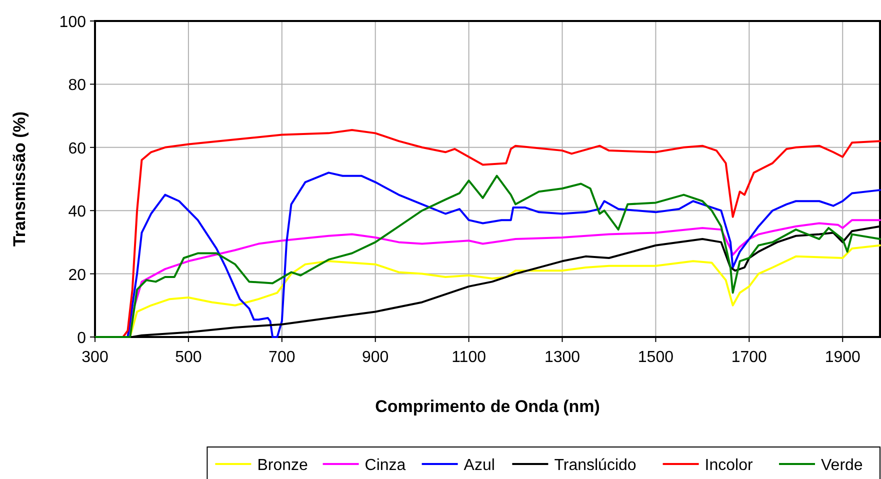  I want to click on legend-label: Azul, so click(479, 465).